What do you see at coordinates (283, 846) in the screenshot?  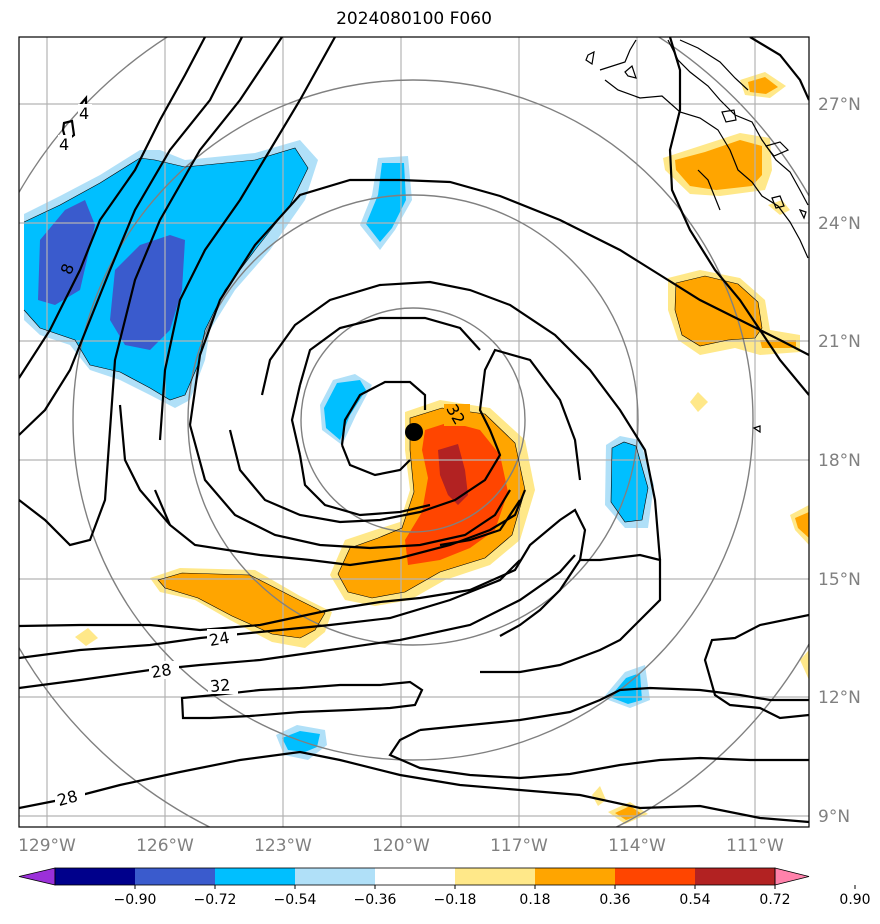 I see `lon-label: 123°W` at bounding box center [283, 846].